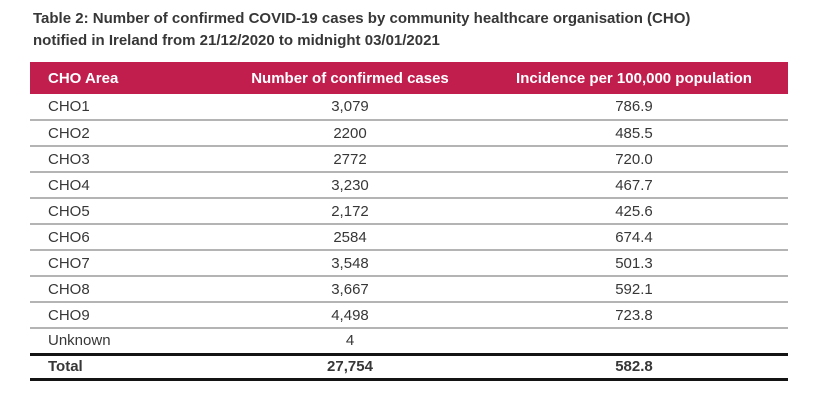  I want to click on cell-incidence: 425.6, so click(634, 211).